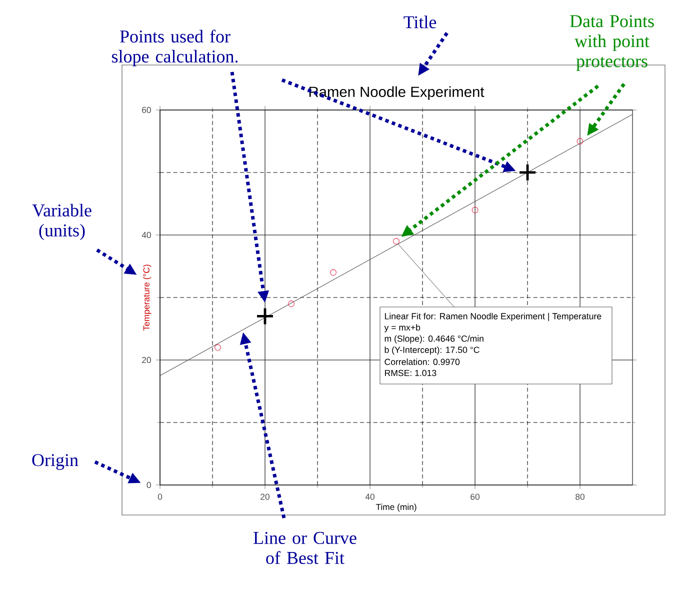  Describe the element at coordinates (369, 497) in the screenshot. I see `x-tick-label: 40` at that location.